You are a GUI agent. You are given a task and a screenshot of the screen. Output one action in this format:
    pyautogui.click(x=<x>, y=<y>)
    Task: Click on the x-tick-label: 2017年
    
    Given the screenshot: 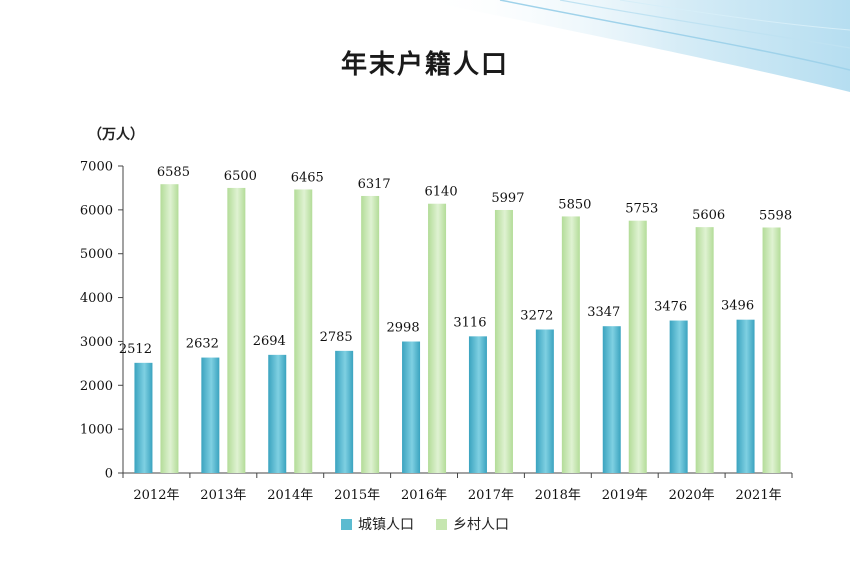 What is the action you would take?
    pyautogui.click(x=491, y=495)
    